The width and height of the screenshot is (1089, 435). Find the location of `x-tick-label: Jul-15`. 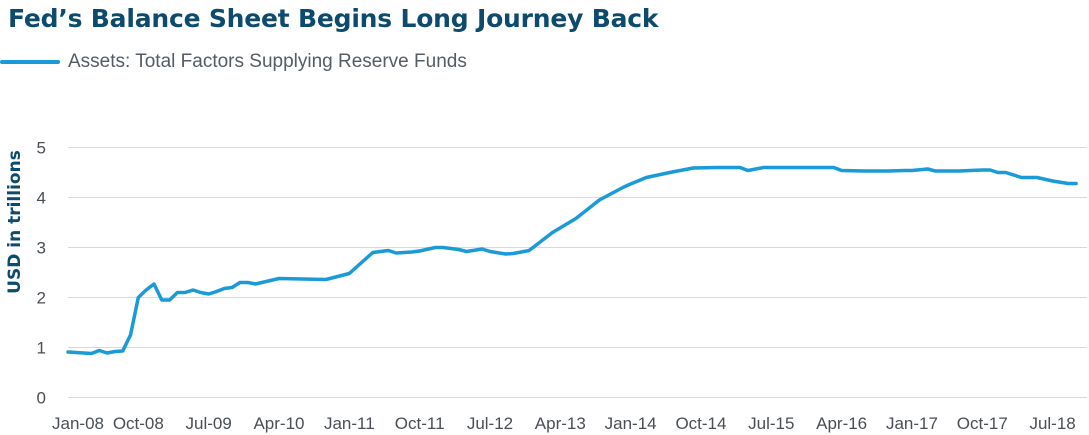

x-tick-label: Jul-15 is located at coordinates (771, 423).